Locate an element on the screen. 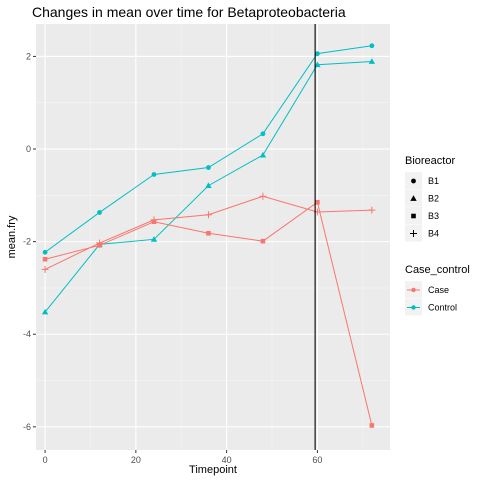 The height and width of the screenshot is (480, 480). legend-label: Case is located at coordinates (438, 290).